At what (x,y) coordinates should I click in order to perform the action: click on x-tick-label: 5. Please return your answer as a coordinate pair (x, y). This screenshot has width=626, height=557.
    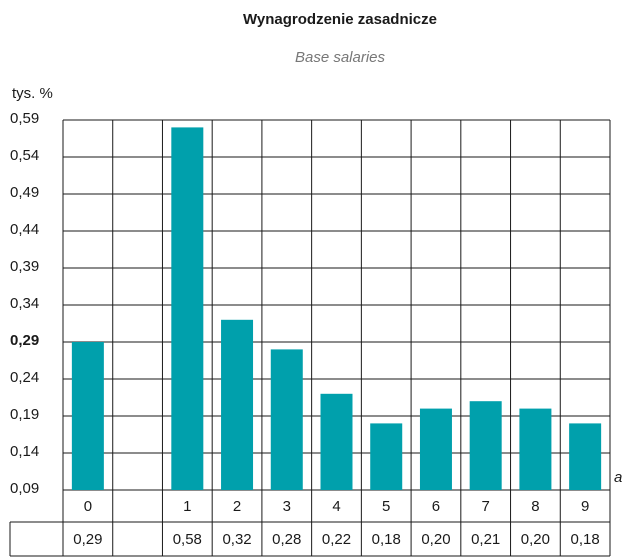
    Looking at the image, I should click on (386, 506).